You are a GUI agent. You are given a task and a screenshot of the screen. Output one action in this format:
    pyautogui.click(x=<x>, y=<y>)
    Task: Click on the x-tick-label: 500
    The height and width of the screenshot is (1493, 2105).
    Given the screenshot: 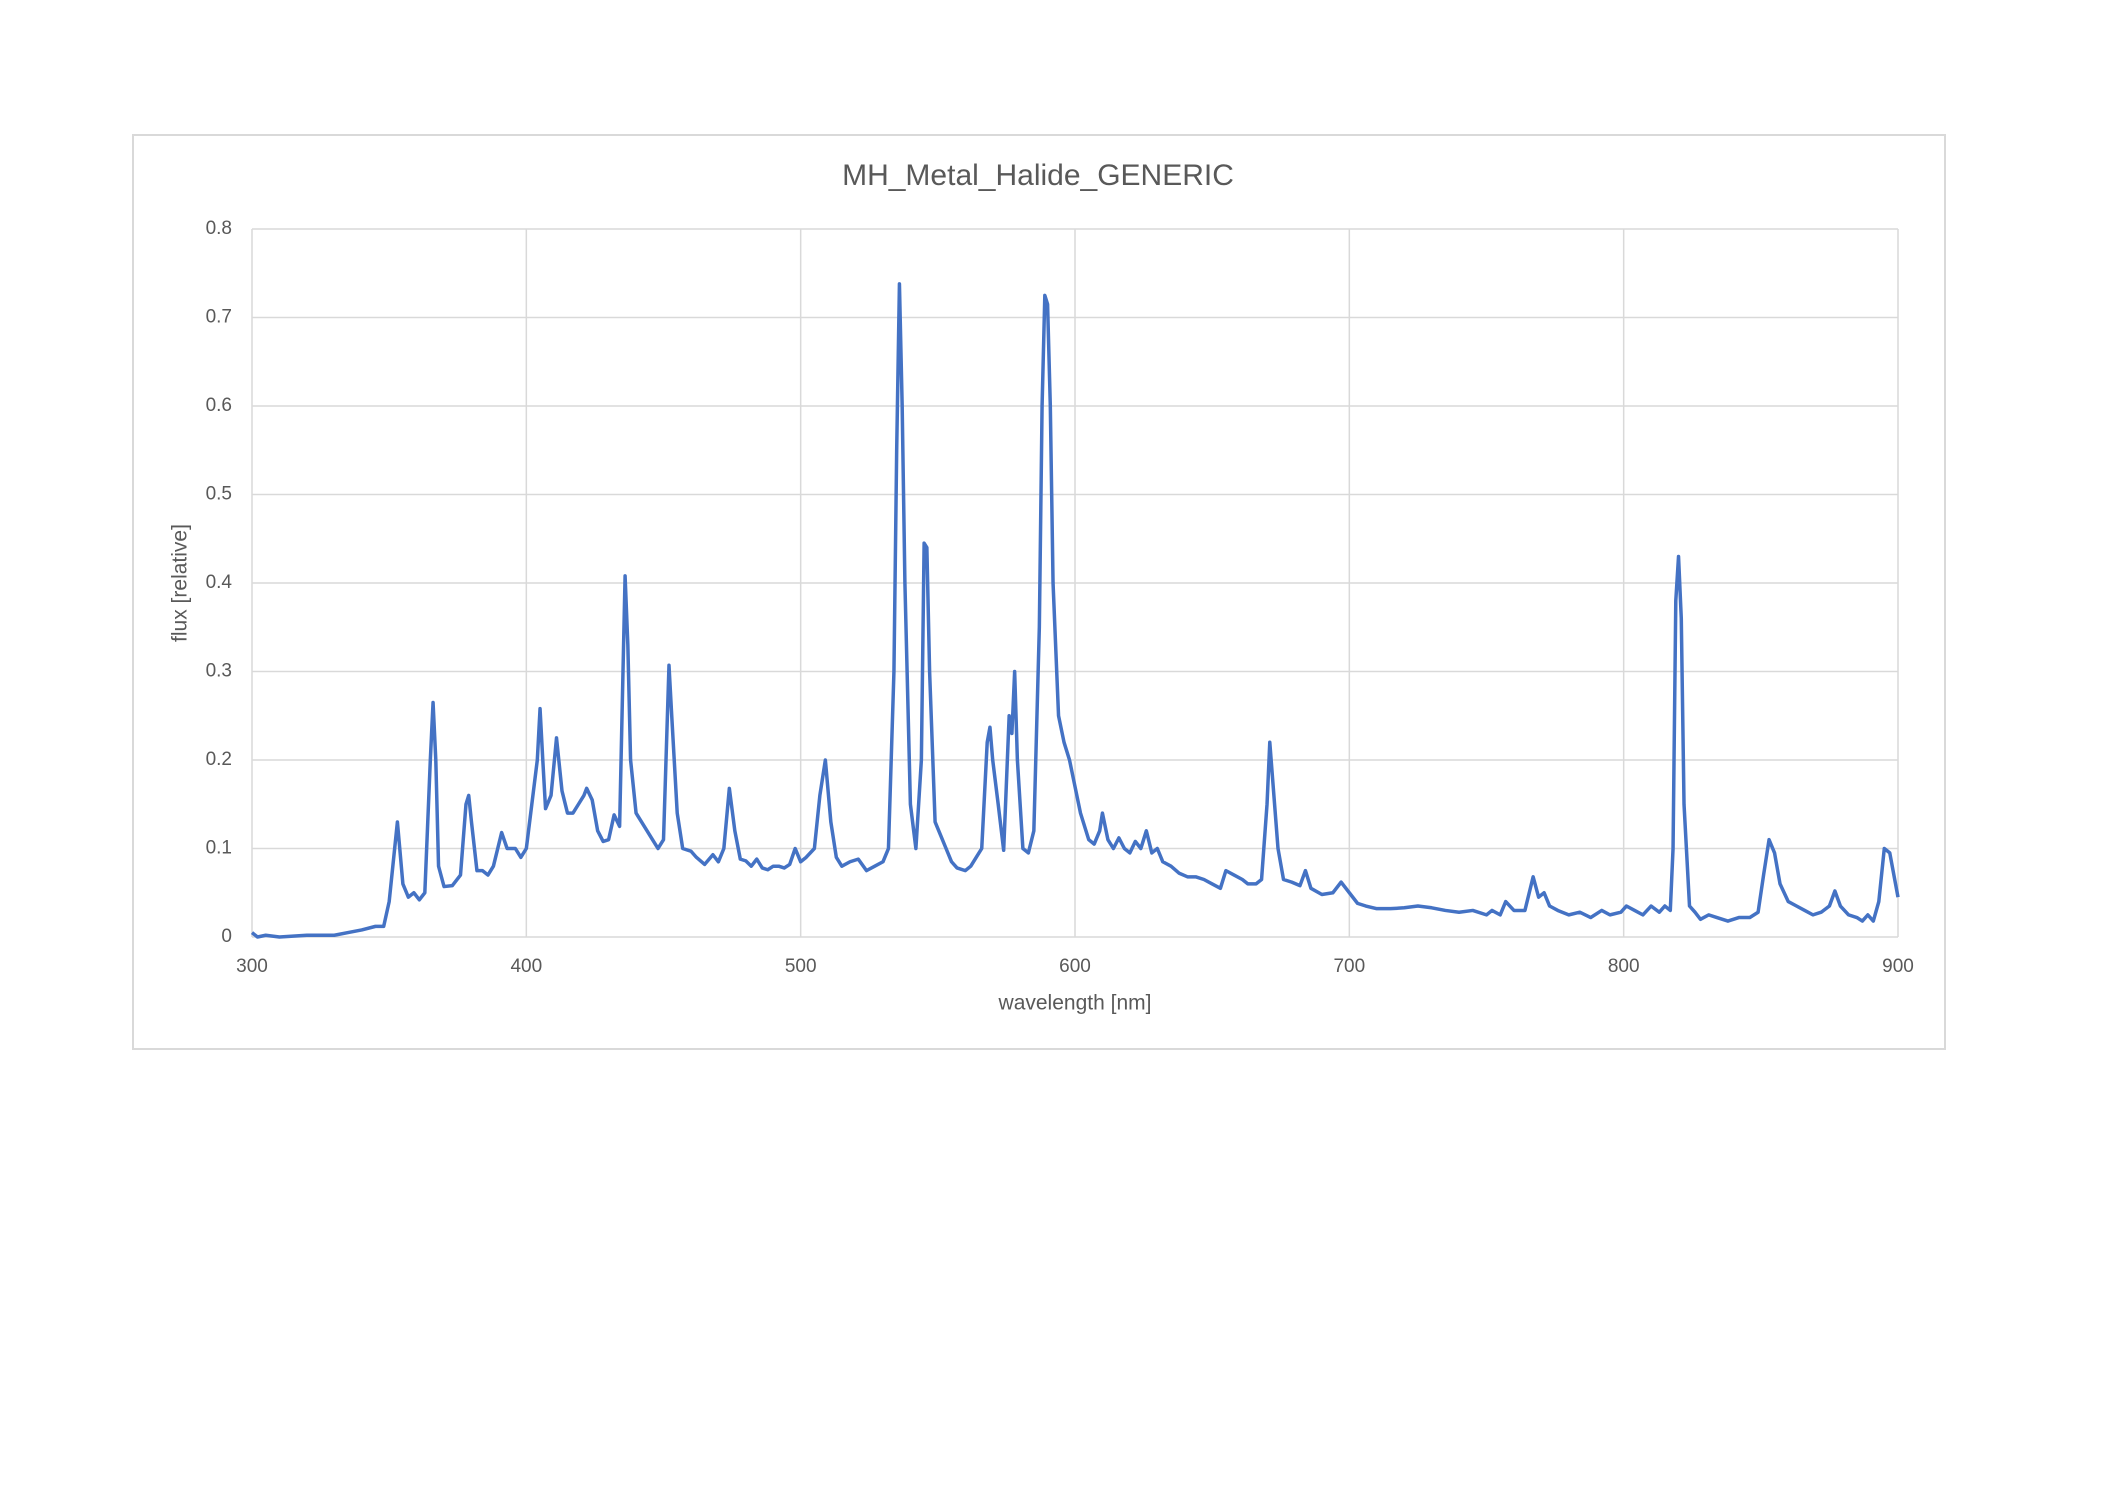 What is the action you would take?
    pyautogui.click(x=801, y=966)
    